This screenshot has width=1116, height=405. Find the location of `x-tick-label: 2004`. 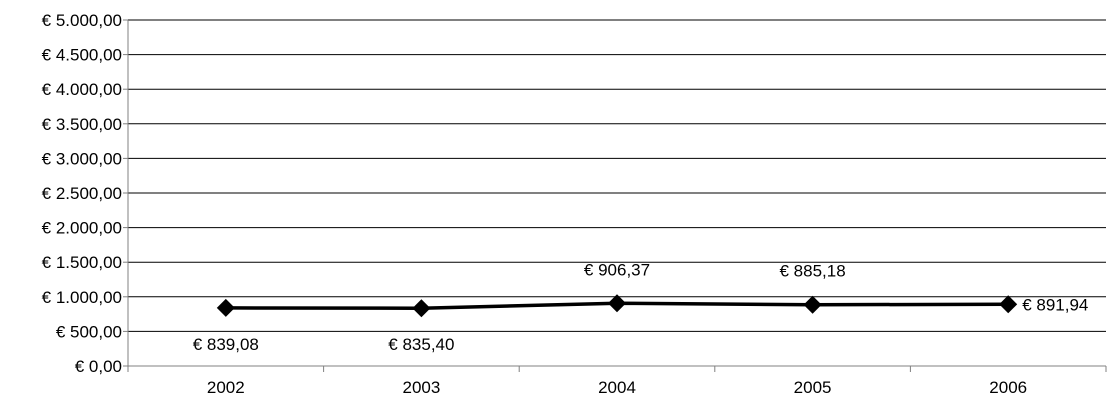

x-tick-label: 2004 is located at coordinates (617, 387).